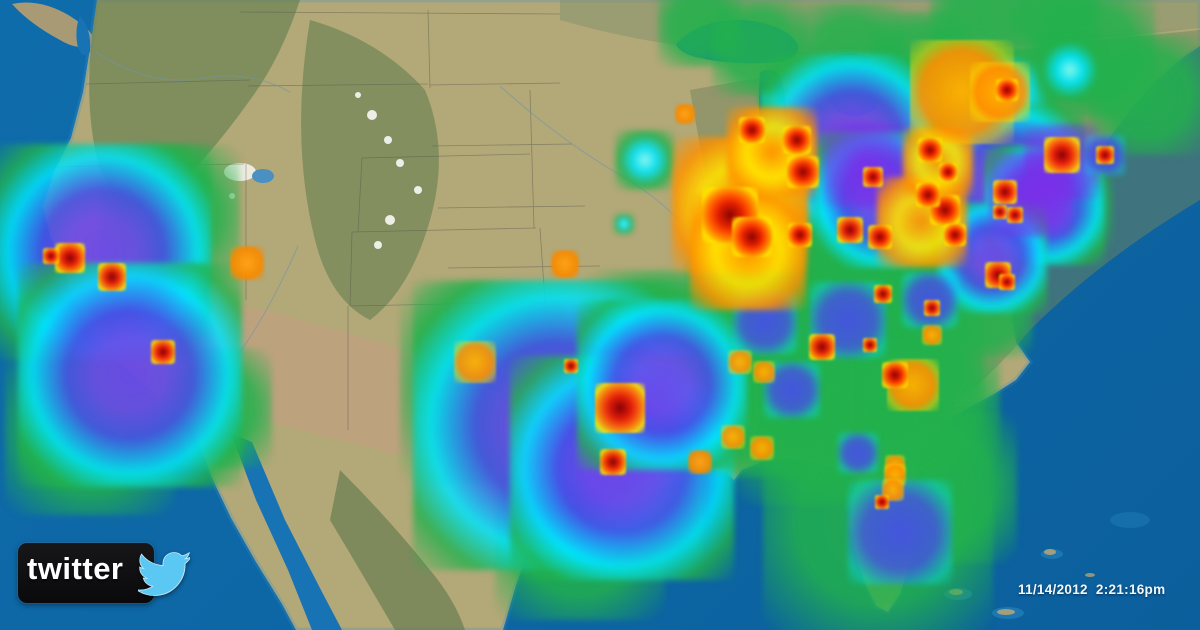  Describe the element at coordinates (263, 176) in the screenshot. I see `great-salt-lake` at that location.